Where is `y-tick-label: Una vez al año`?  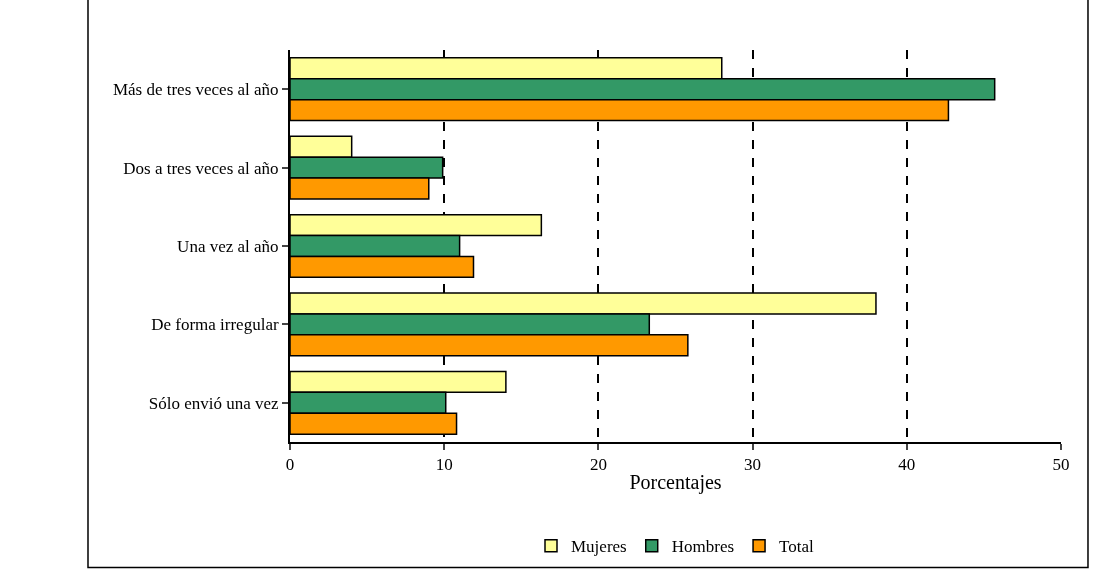
y-tick-label: Una vez al año is located at coordinates (228, 246).